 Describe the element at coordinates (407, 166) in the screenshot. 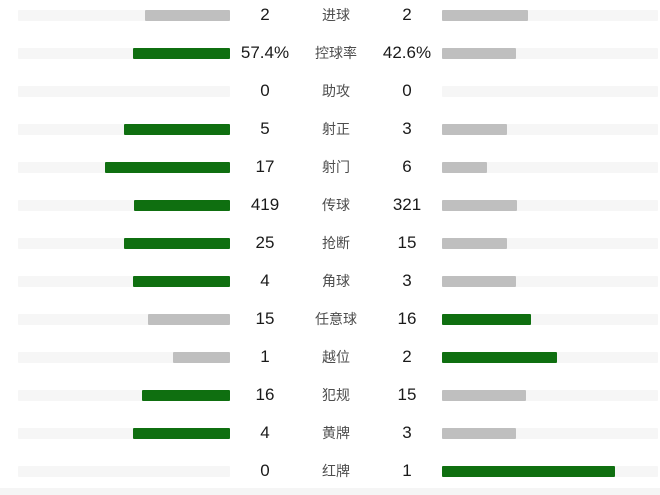

I see `right-team-value: 6` at that location.